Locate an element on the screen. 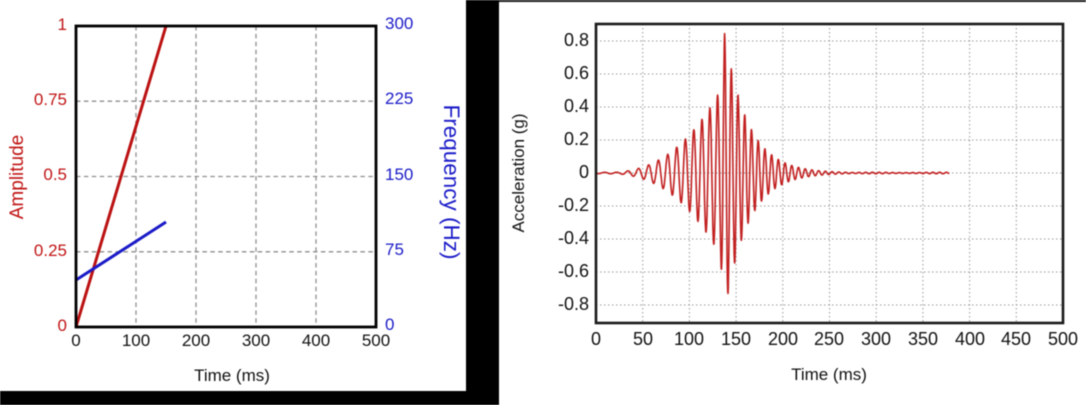 Image resolution: width=1086 pixels, height=405 pixels. svg-text: 0.8 is located at coordinates (576, 40).